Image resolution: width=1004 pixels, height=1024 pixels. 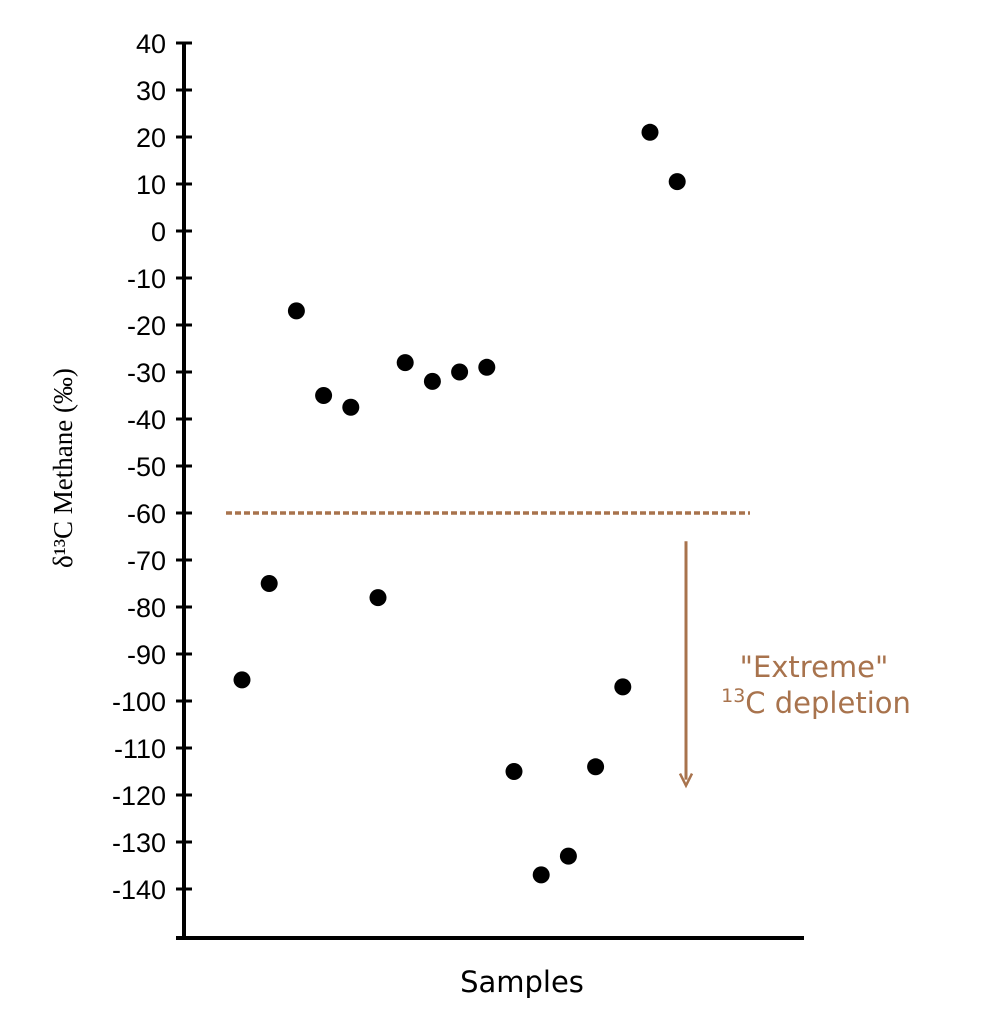 What do you see at coordinates (146, 608) in the screenshot?
I see `y-tick-label: -80` at bounding box center [146, 608].